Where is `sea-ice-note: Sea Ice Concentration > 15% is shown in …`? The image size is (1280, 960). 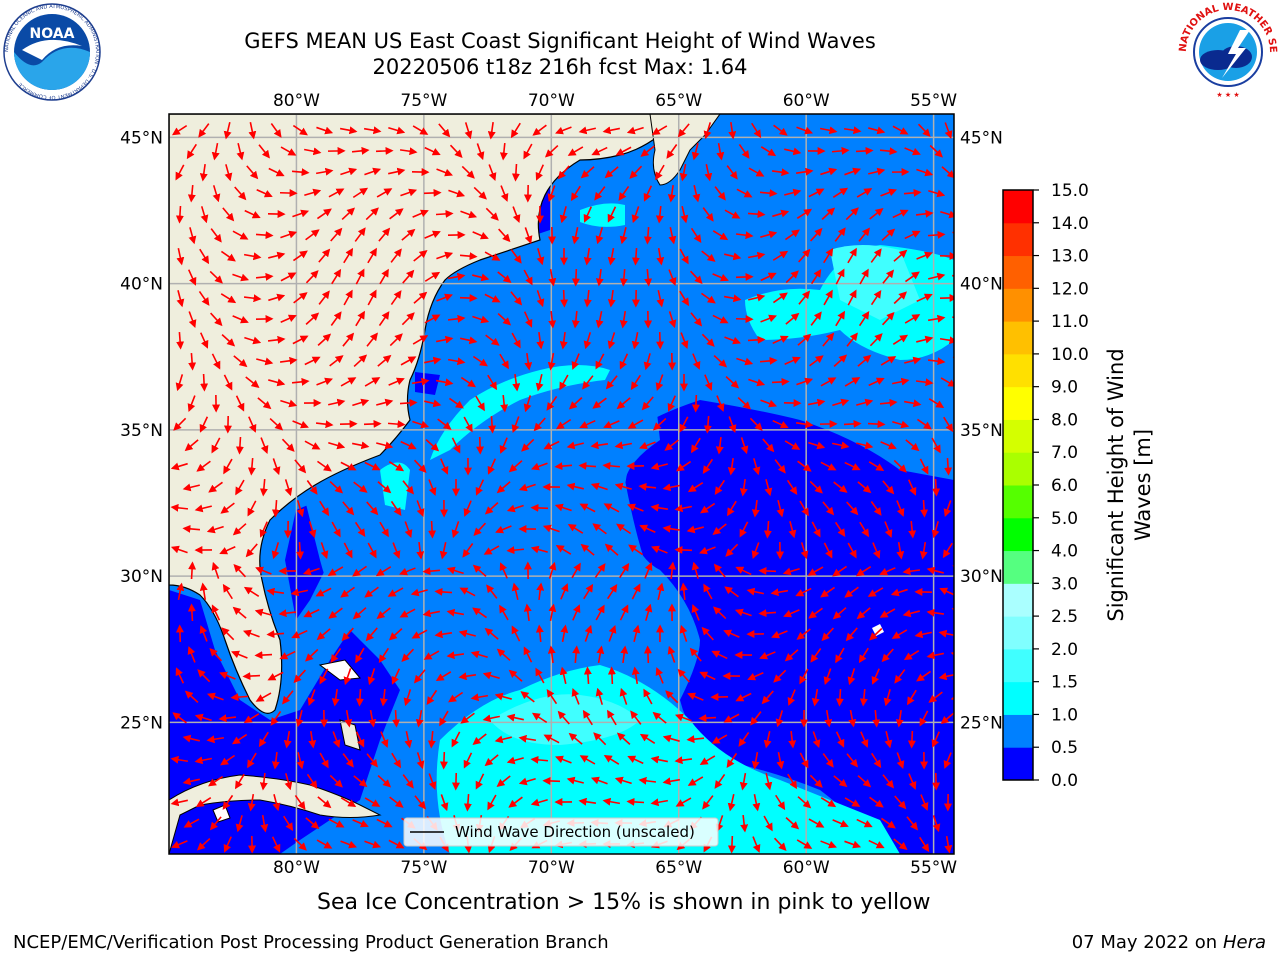
sea-ice-note: Sea Ice Concentration > 15% is shown in … is located at coordinates (624, 902).